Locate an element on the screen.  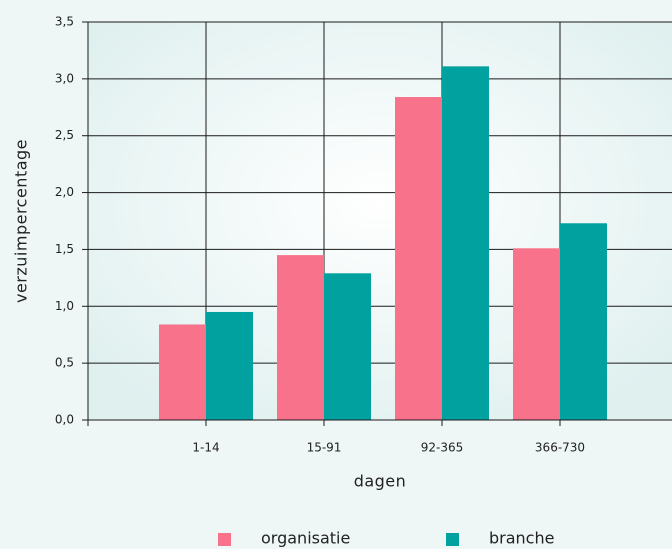
x-tick-label: 92-365 is located at coordinates (442, 448).